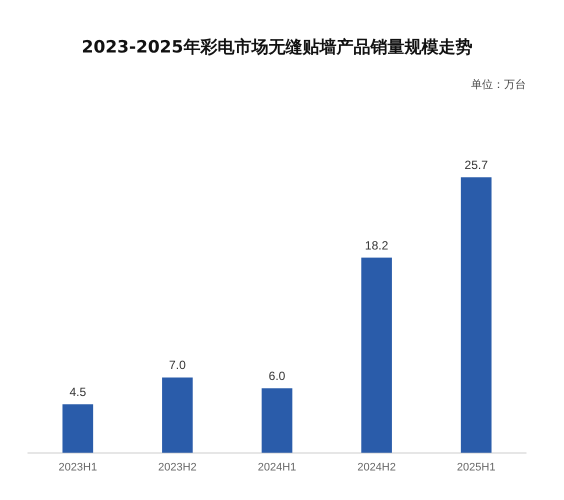 The height and width of the screenshot is (500, 564). I want to click on data-label: 25.7, so click(476, 165).